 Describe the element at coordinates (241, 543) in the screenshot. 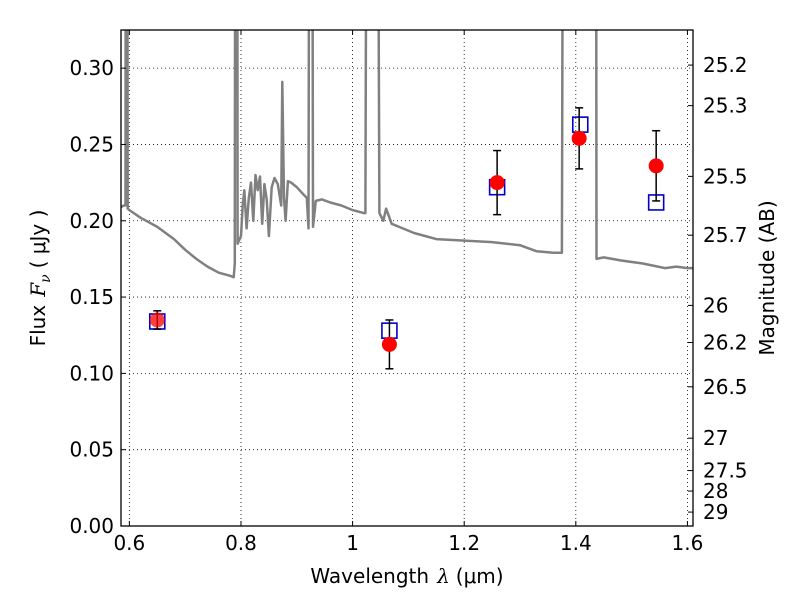

I see `x-tick-label: 0.8` at that location.